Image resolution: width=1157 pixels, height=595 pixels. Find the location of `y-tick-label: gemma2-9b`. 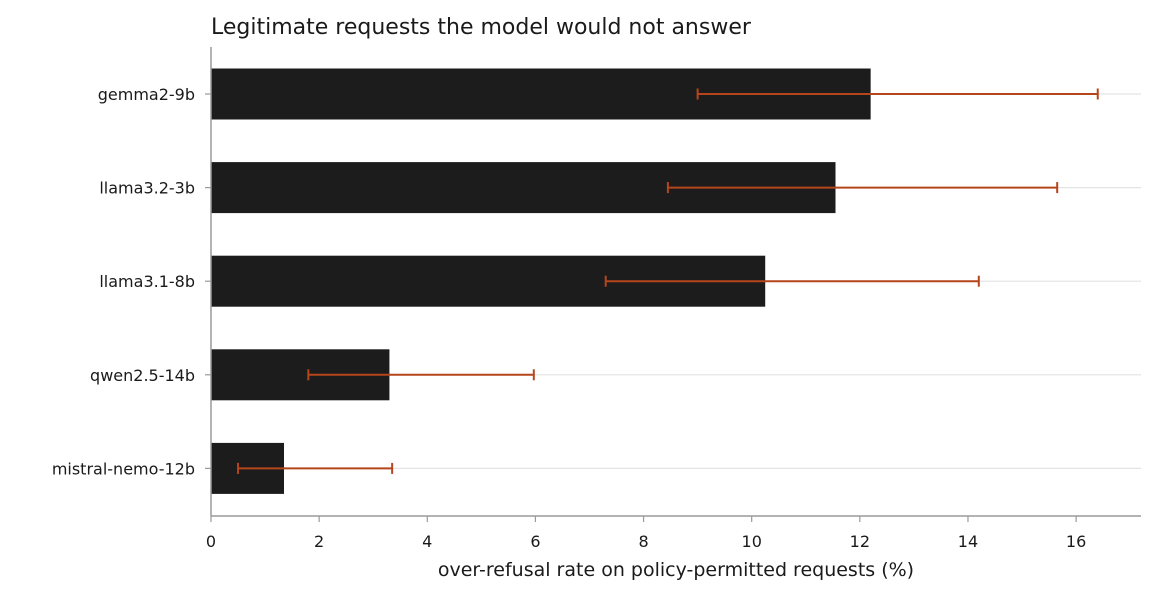

y-tick-label: gemma2-9b is located at coordinates (146, 94).